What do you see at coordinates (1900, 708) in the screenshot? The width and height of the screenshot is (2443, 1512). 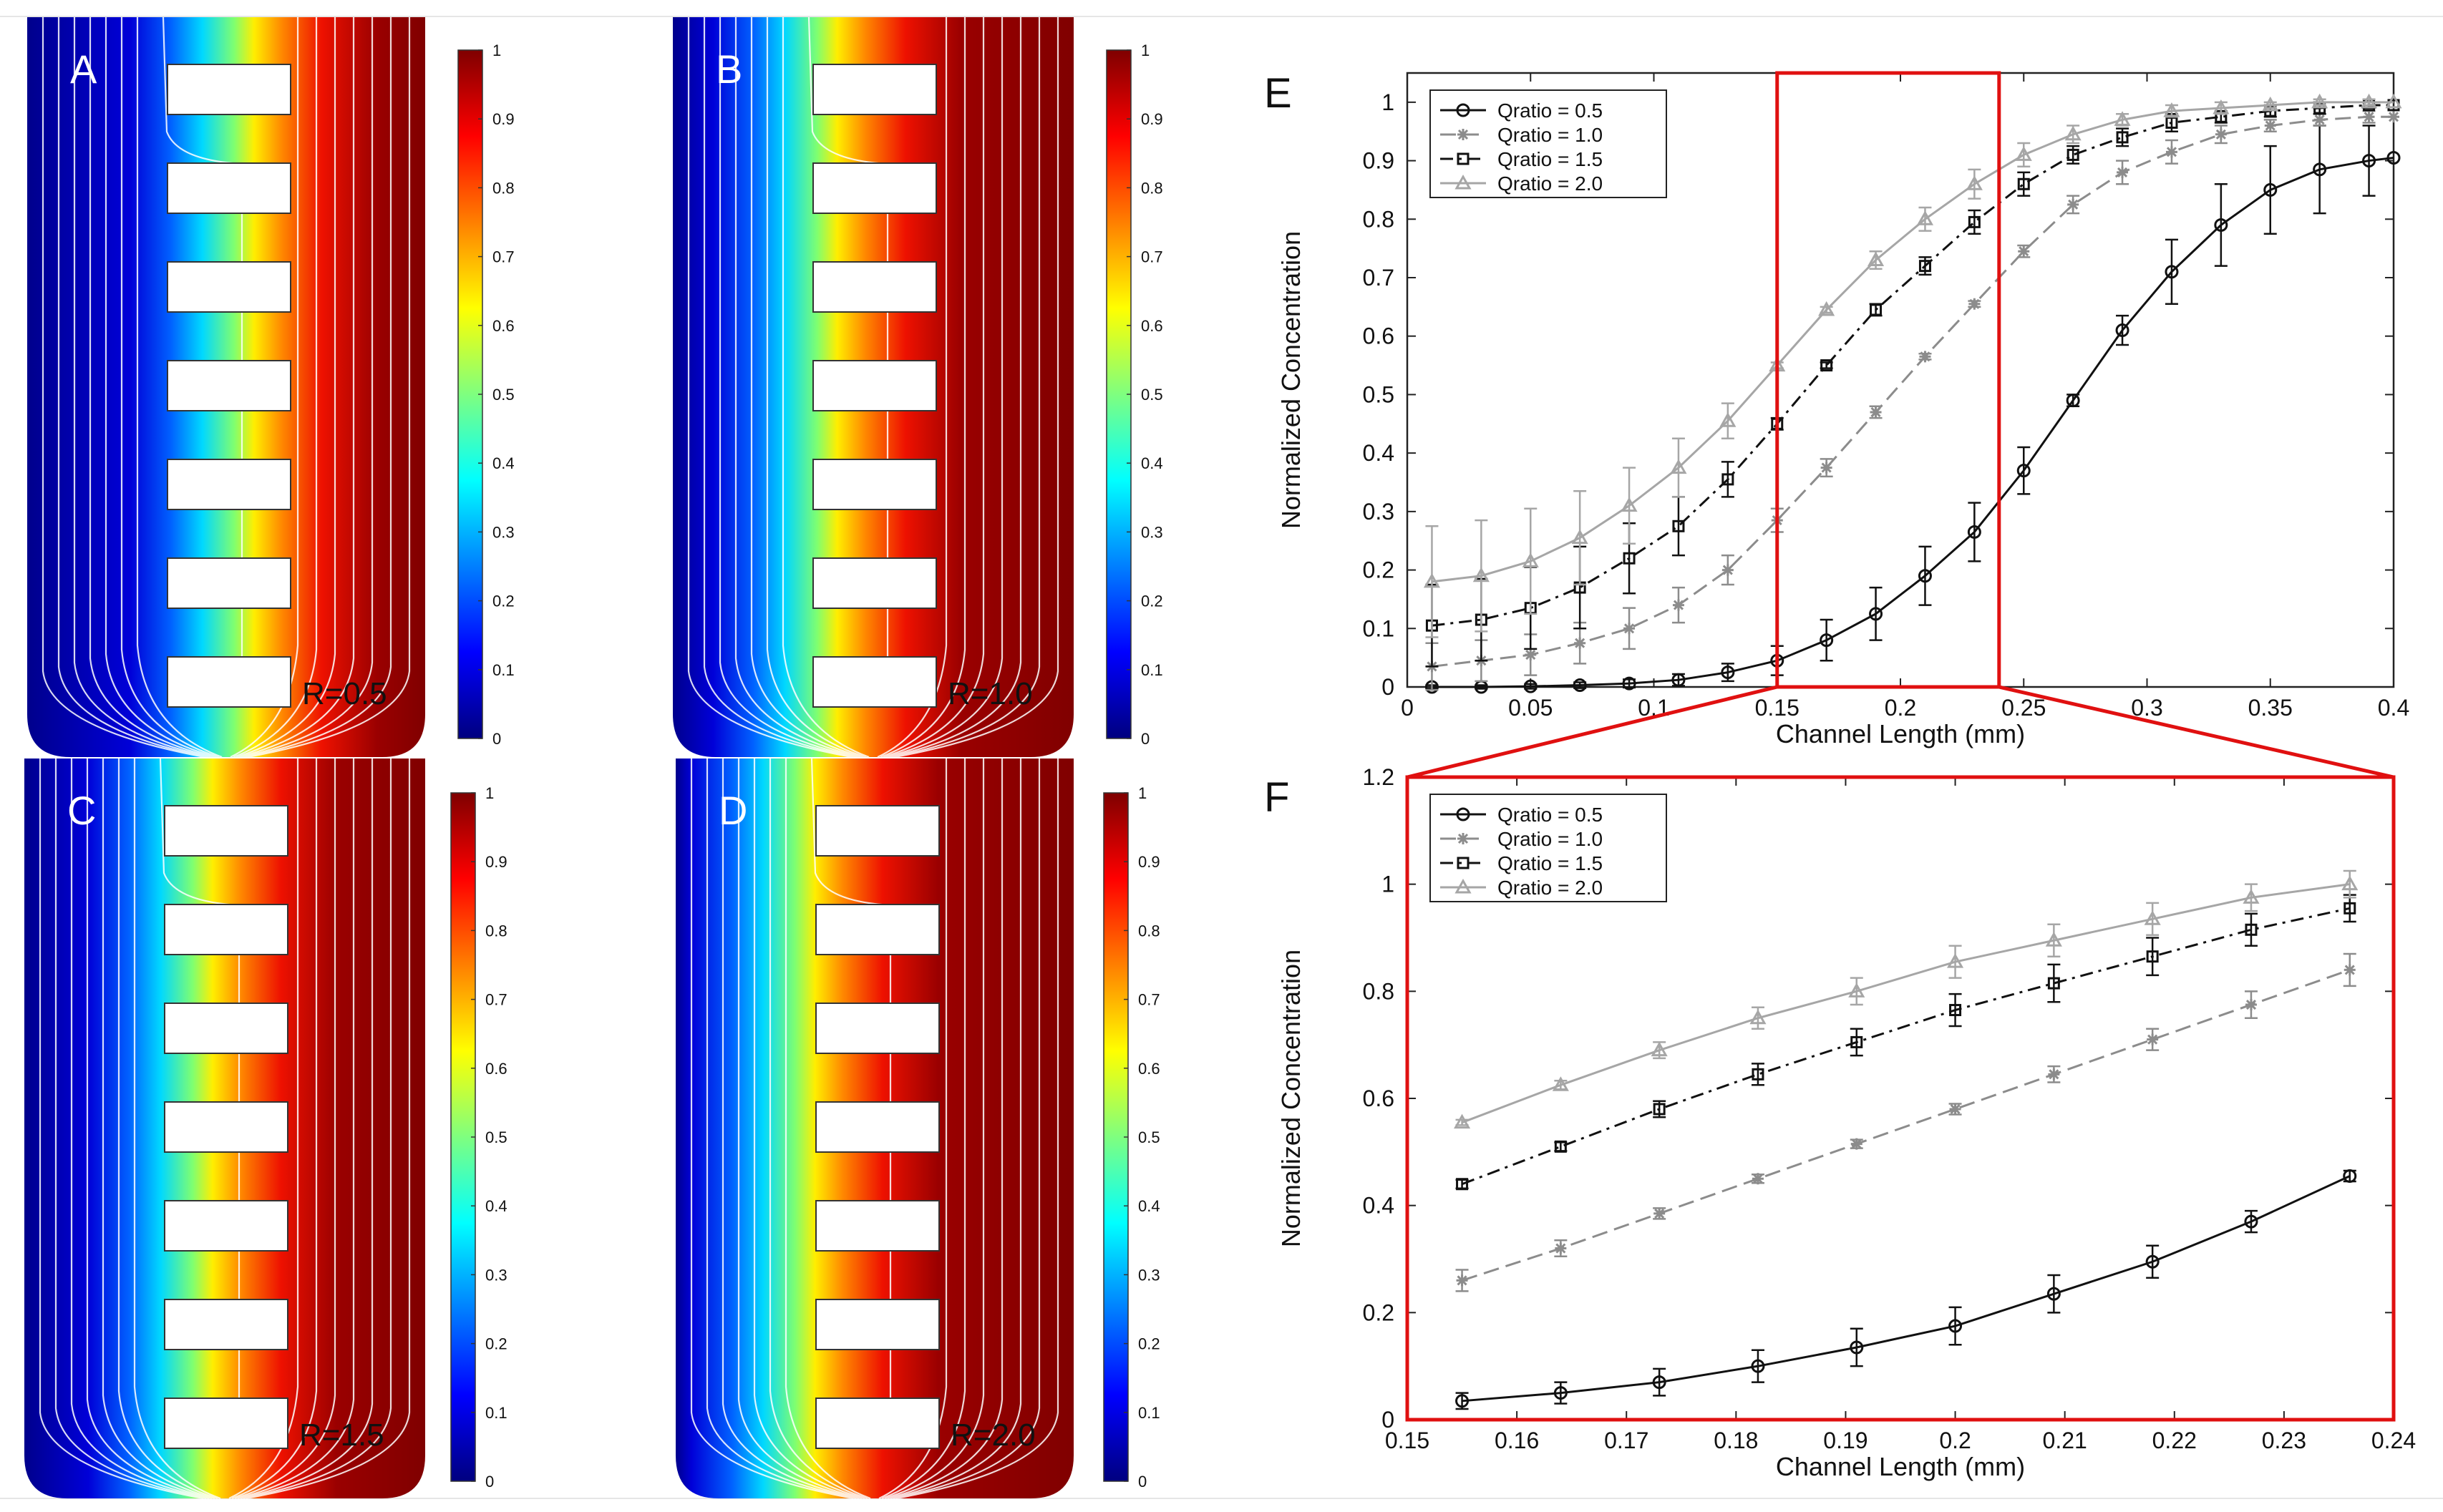 I see `x-tick-label: 0.2` at bounding box center [1900, 708].